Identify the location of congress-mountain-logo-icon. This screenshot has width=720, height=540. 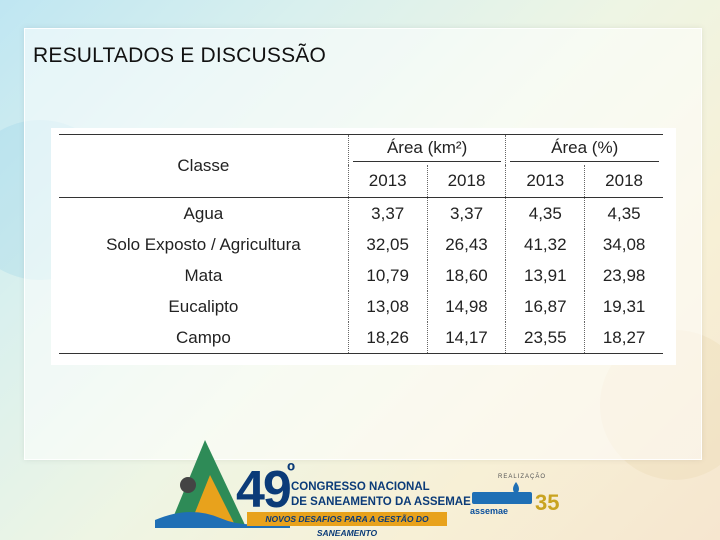
(222, 484).